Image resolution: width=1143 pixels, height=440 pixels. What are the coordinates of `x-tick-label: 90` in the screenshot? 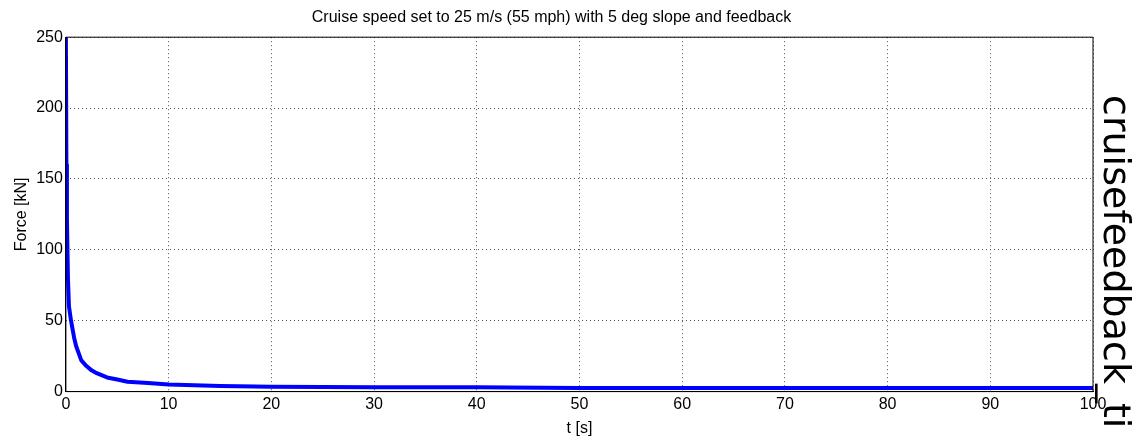 It's located at (990, 403).